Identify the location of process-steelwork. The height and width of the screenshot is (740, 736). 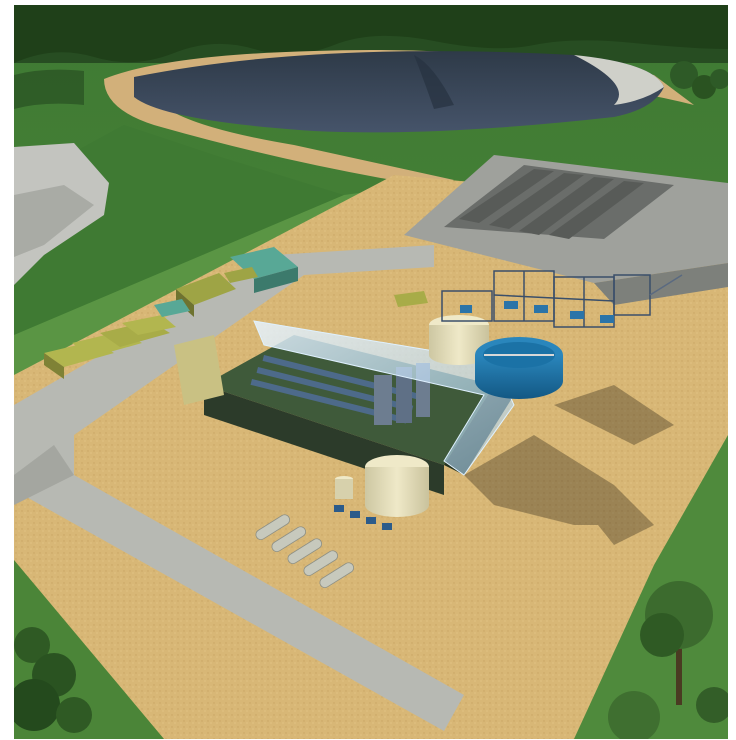
(562, 299).